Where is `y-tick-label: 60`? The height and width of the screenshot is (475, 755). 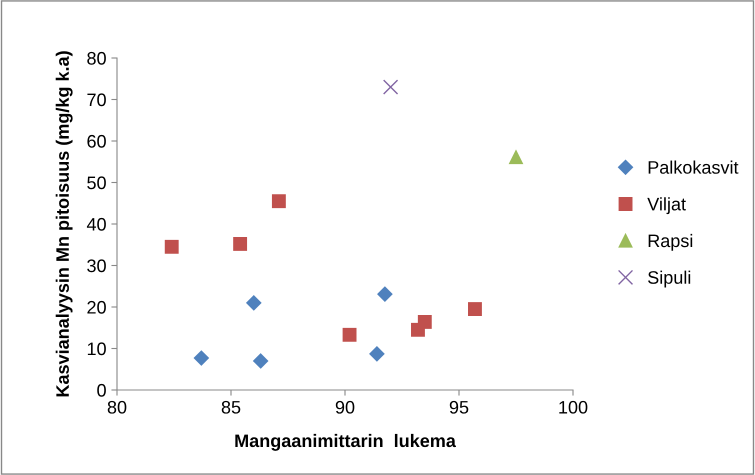 y-tick-label: 60 is located at coordinates (96, 141).